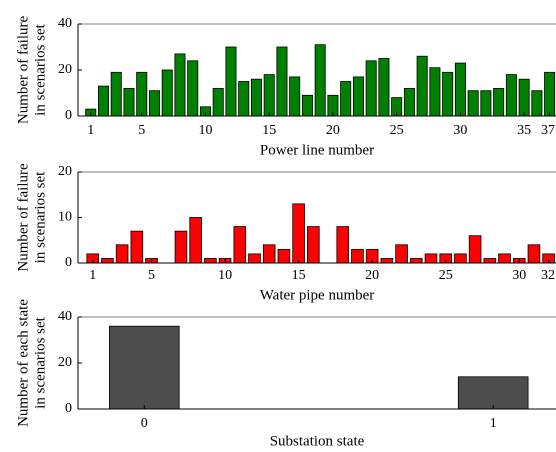 The width and height of the screenshot is (556, 452). Describe the element at coordinates (317, 295) in the screenshot. I see `x-axis-label: Water pipe number` at that location.